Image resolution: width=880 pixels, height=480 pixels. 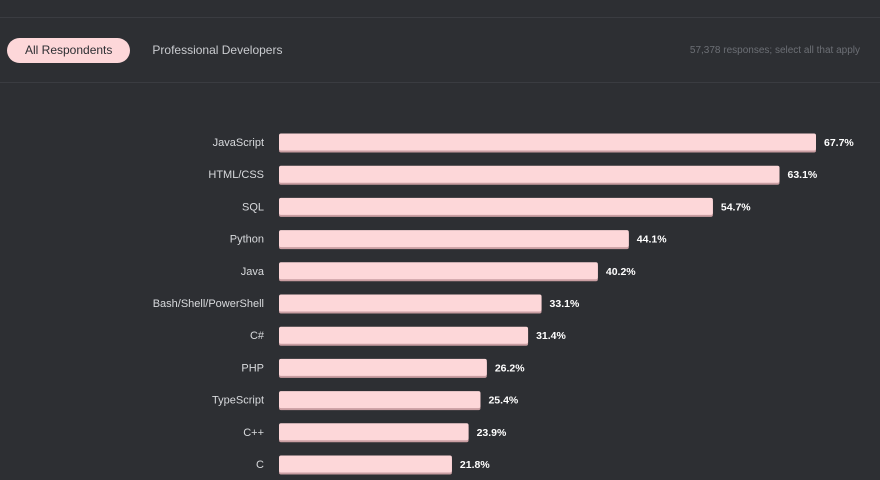 I want to click on category-label: C++, so click(x=253, y=433).